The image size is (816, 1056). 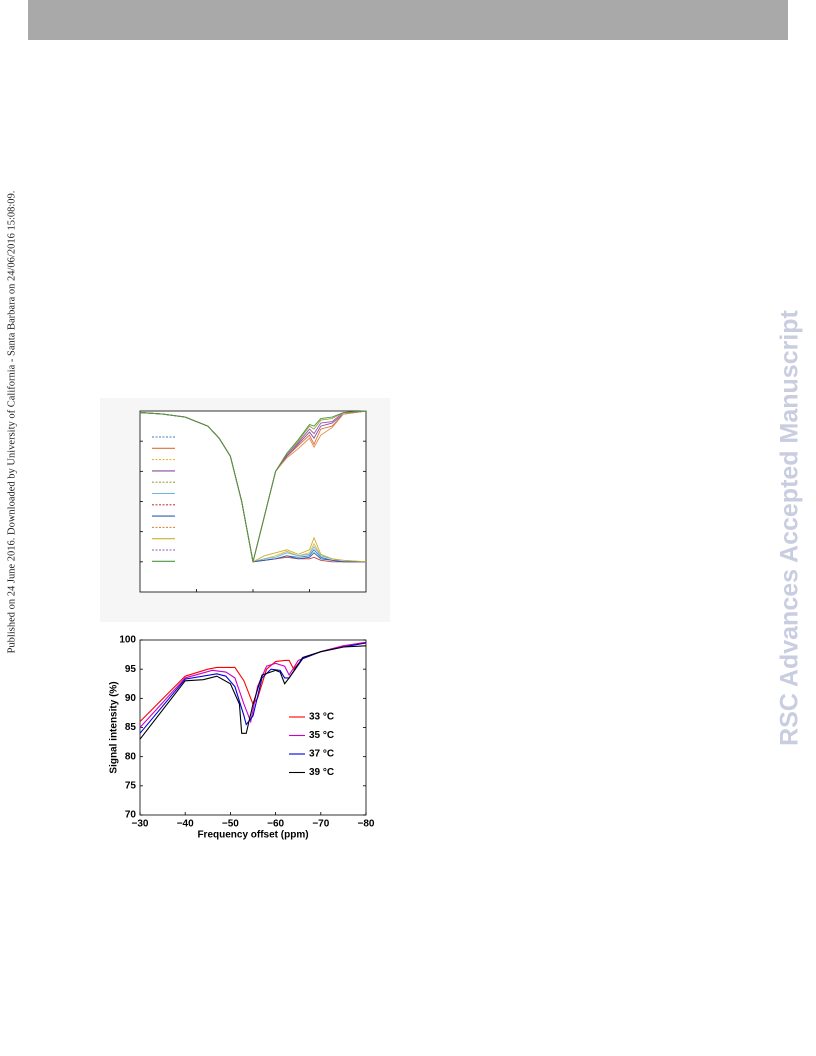 I want to click on x-tick-label: −60, so click(x=275, y=824).